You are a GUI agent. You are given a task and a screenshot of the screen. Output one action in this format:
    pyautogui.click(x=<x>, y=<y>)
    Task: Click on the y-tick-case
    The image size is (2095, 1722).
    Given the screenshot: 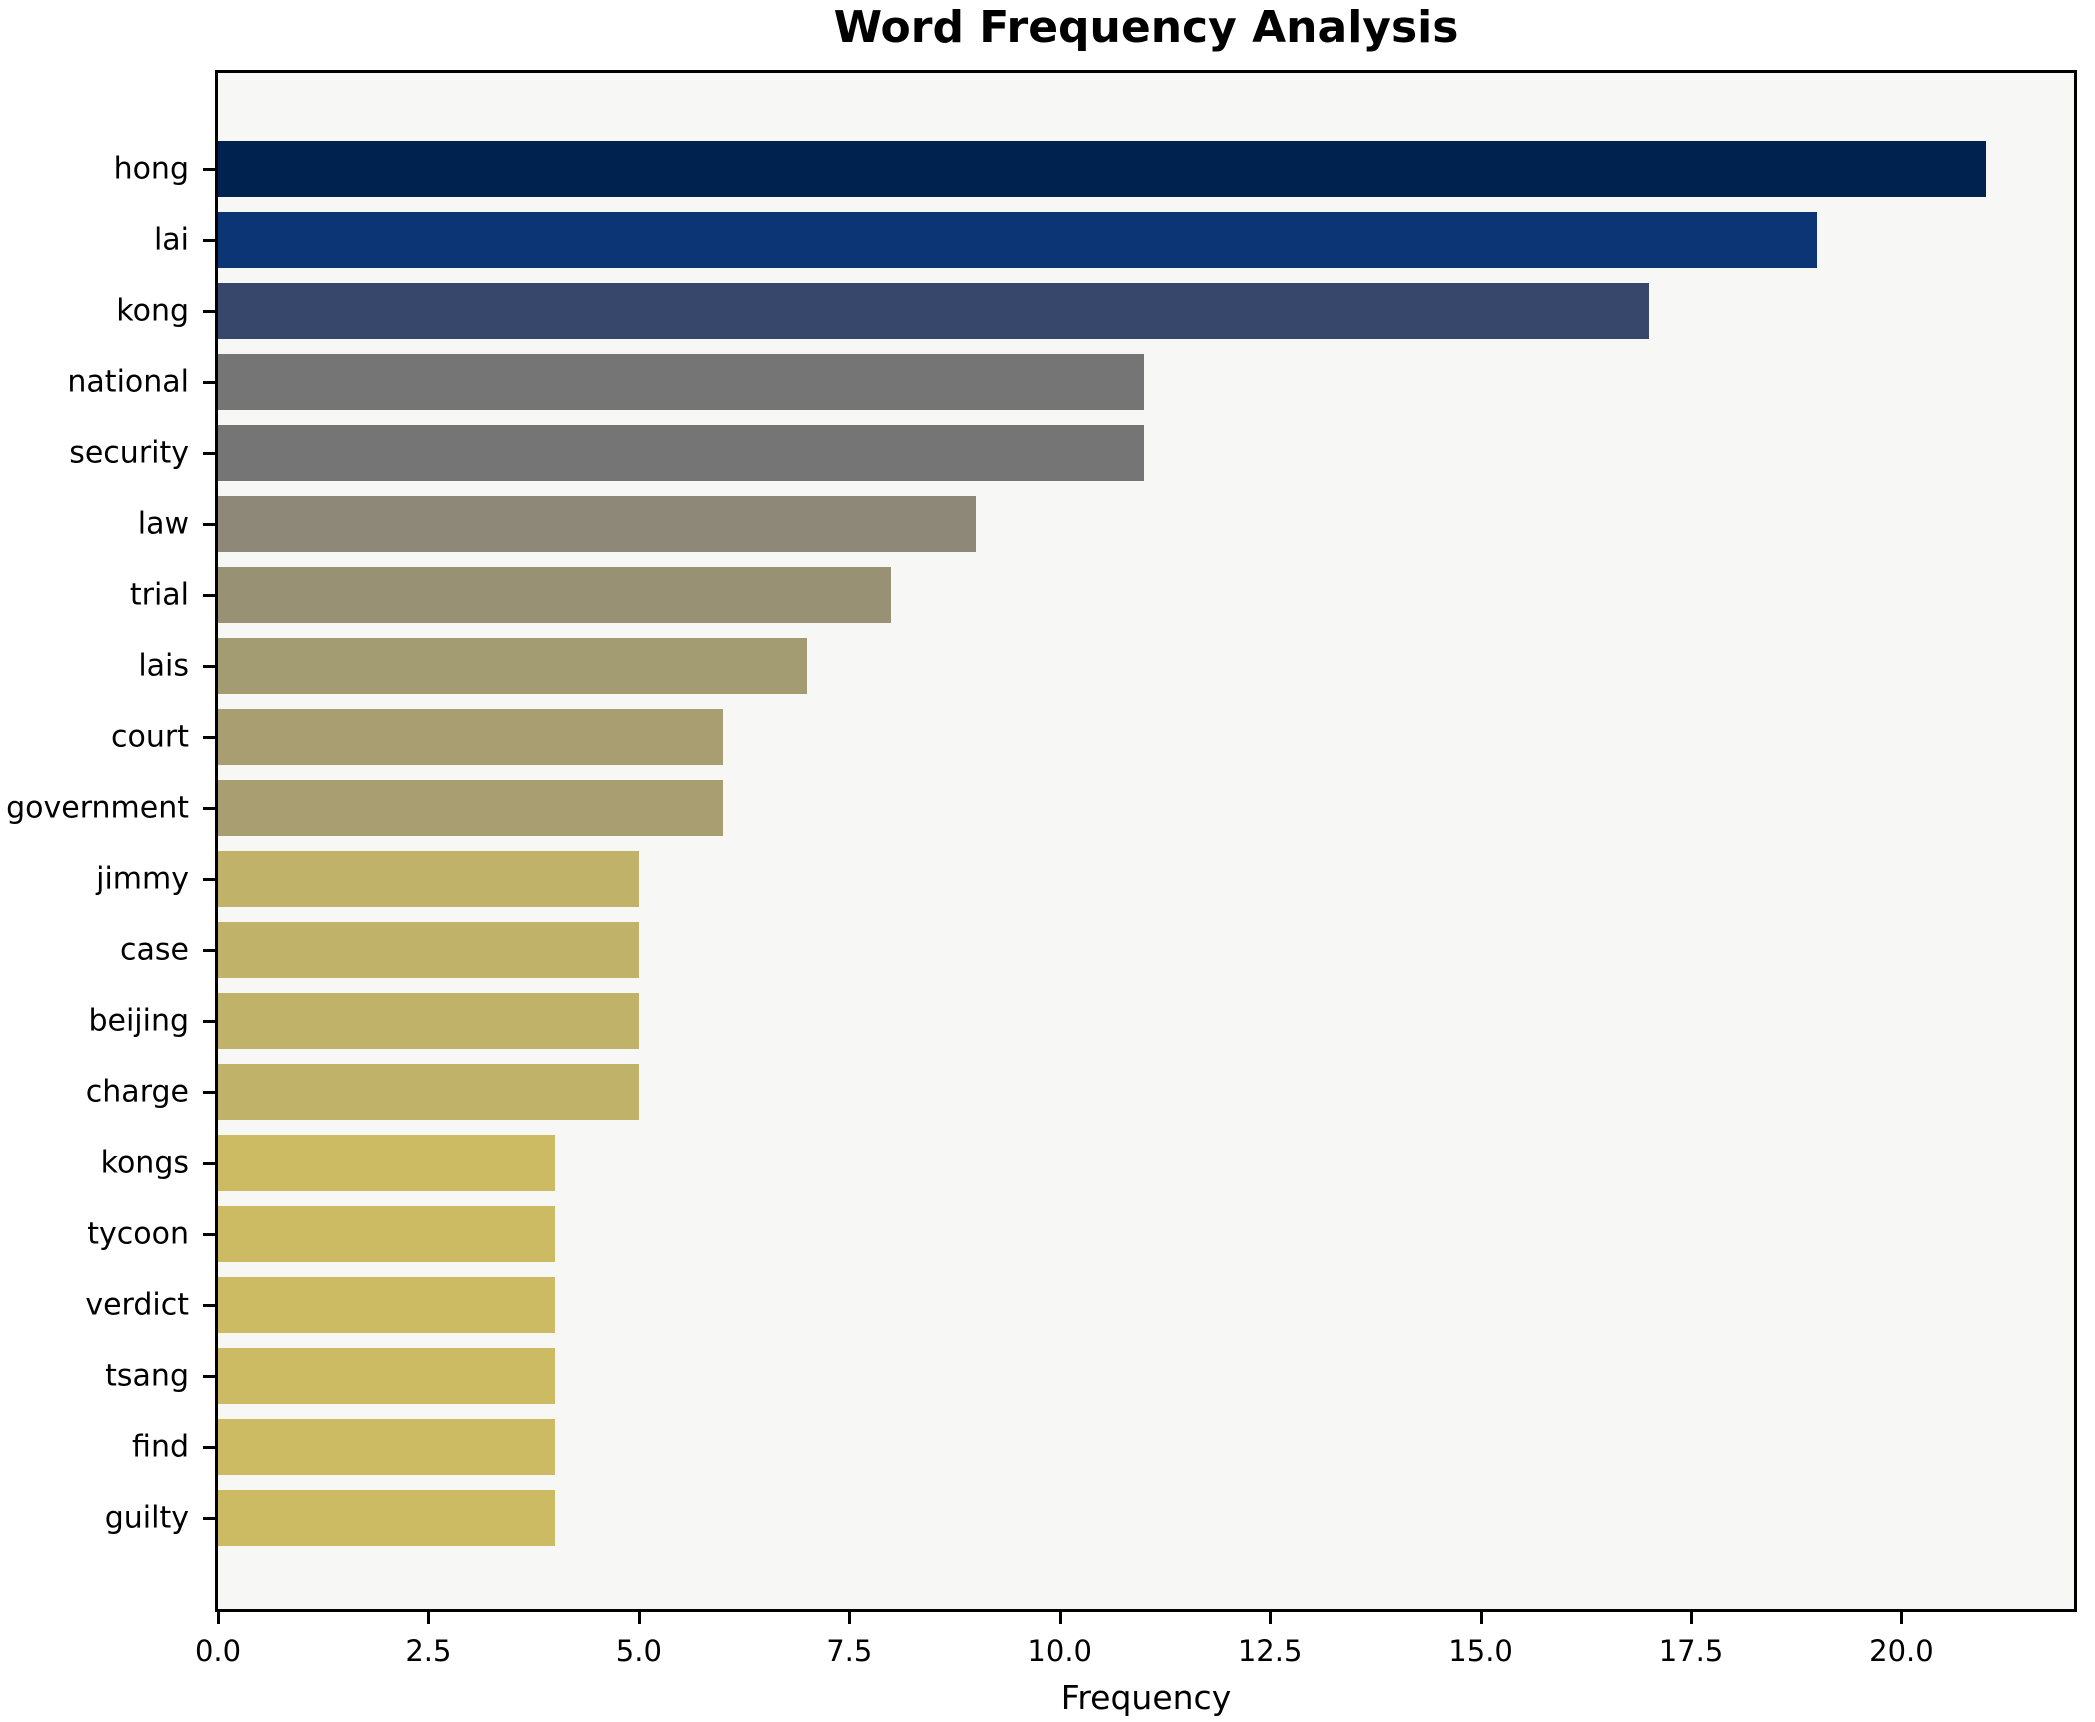 What is the action you would take?
    pyautogui.click(x=209, y=950)
    